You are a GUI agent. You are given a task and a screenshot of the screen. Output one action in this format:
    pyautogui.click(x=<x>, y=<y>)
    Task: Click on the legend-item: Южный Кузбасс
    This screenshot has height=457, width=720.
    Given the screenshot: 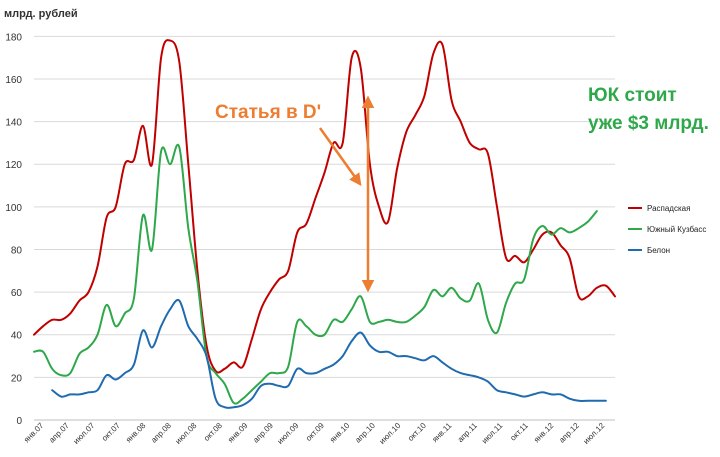 What is the action you would take?
    pyautogui.click(x=667, y=229)
    